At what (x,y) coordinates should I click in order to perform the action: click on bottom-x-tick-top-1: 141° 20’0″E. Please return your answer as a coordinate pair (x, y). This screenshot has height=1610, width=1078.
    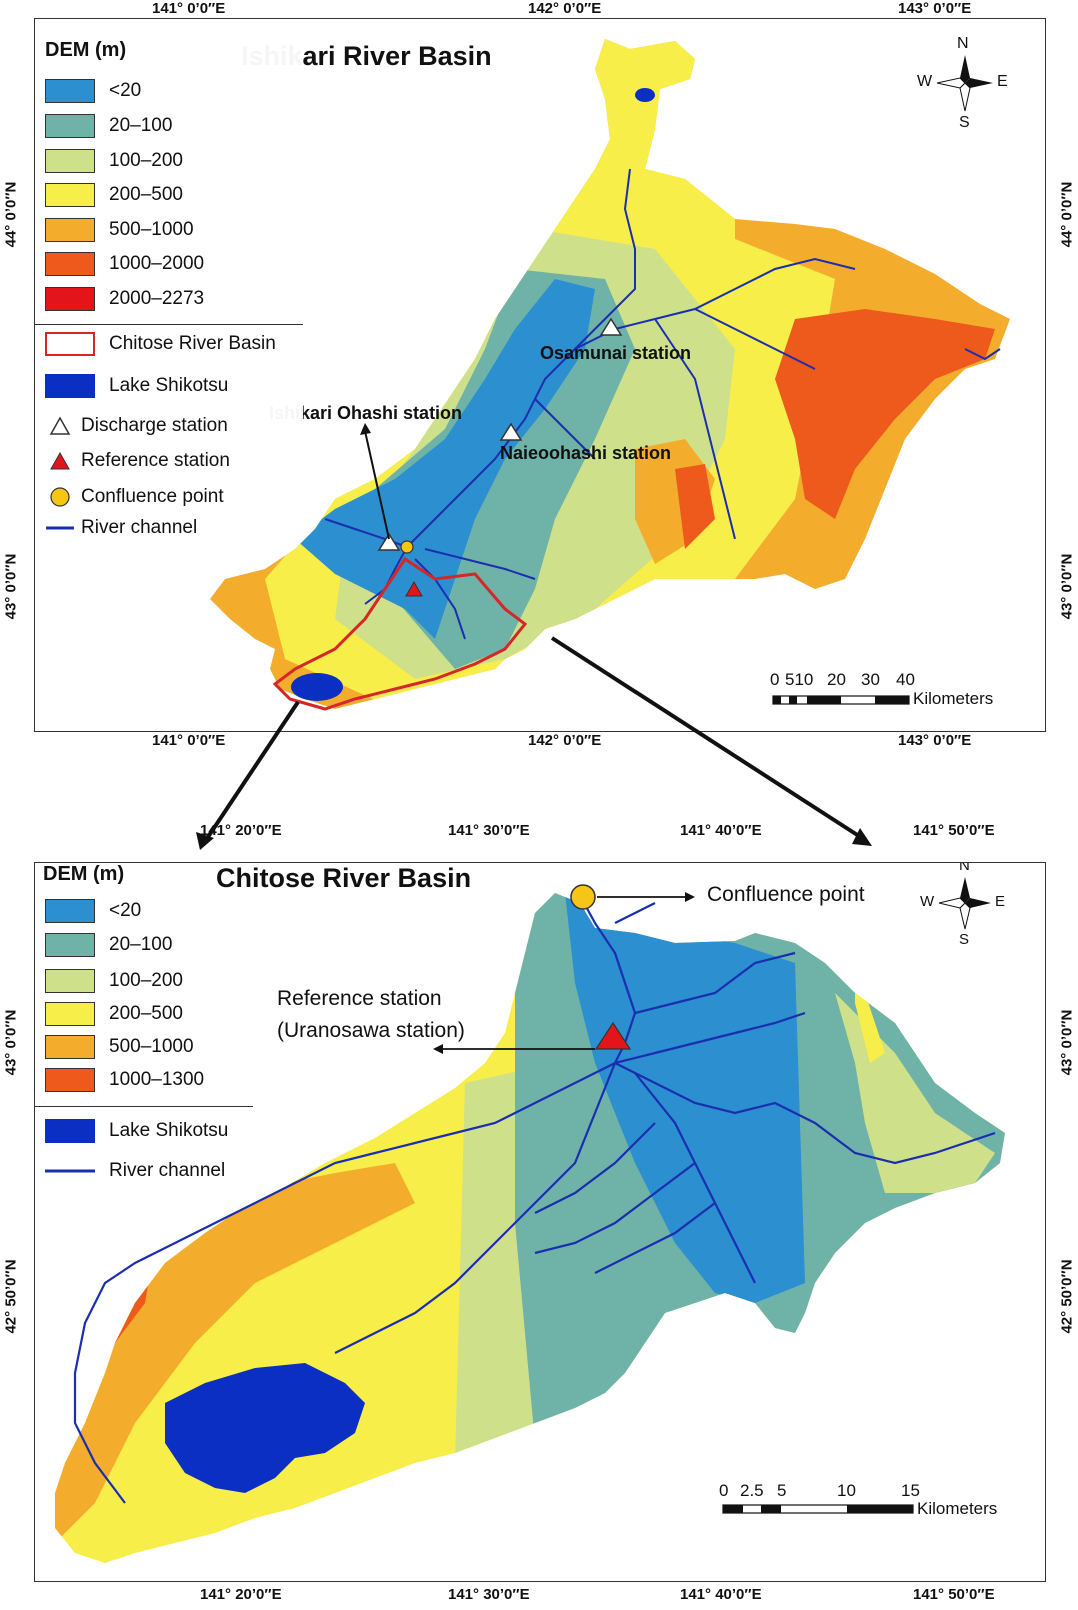
    Looking at the image, I should click on (241, 830).